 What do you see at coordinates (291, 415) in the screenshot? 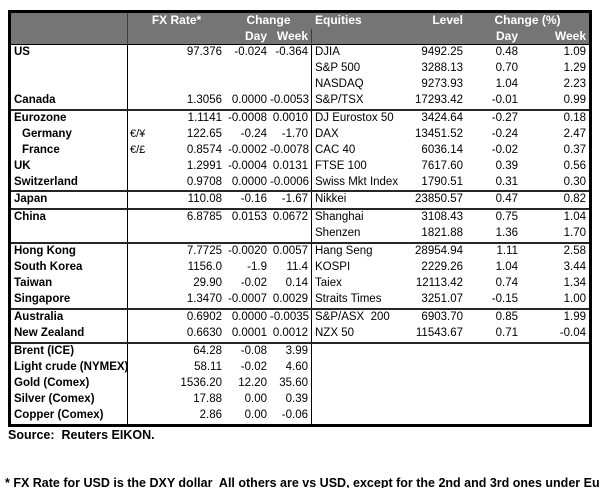
I see `fx-change-week: -0.06` at bounding box center [291, 415].